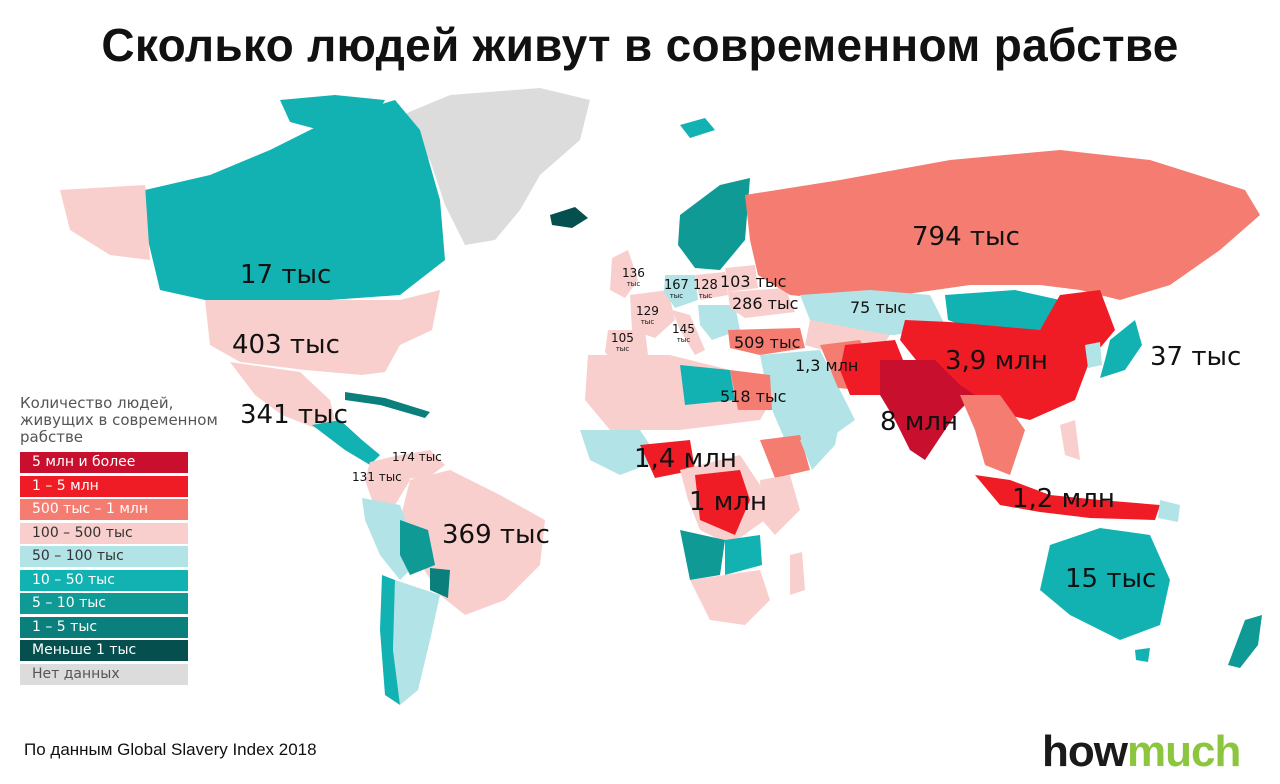 The image size is (1280, 784). I want to click on region-argentina, so click(416, 642).